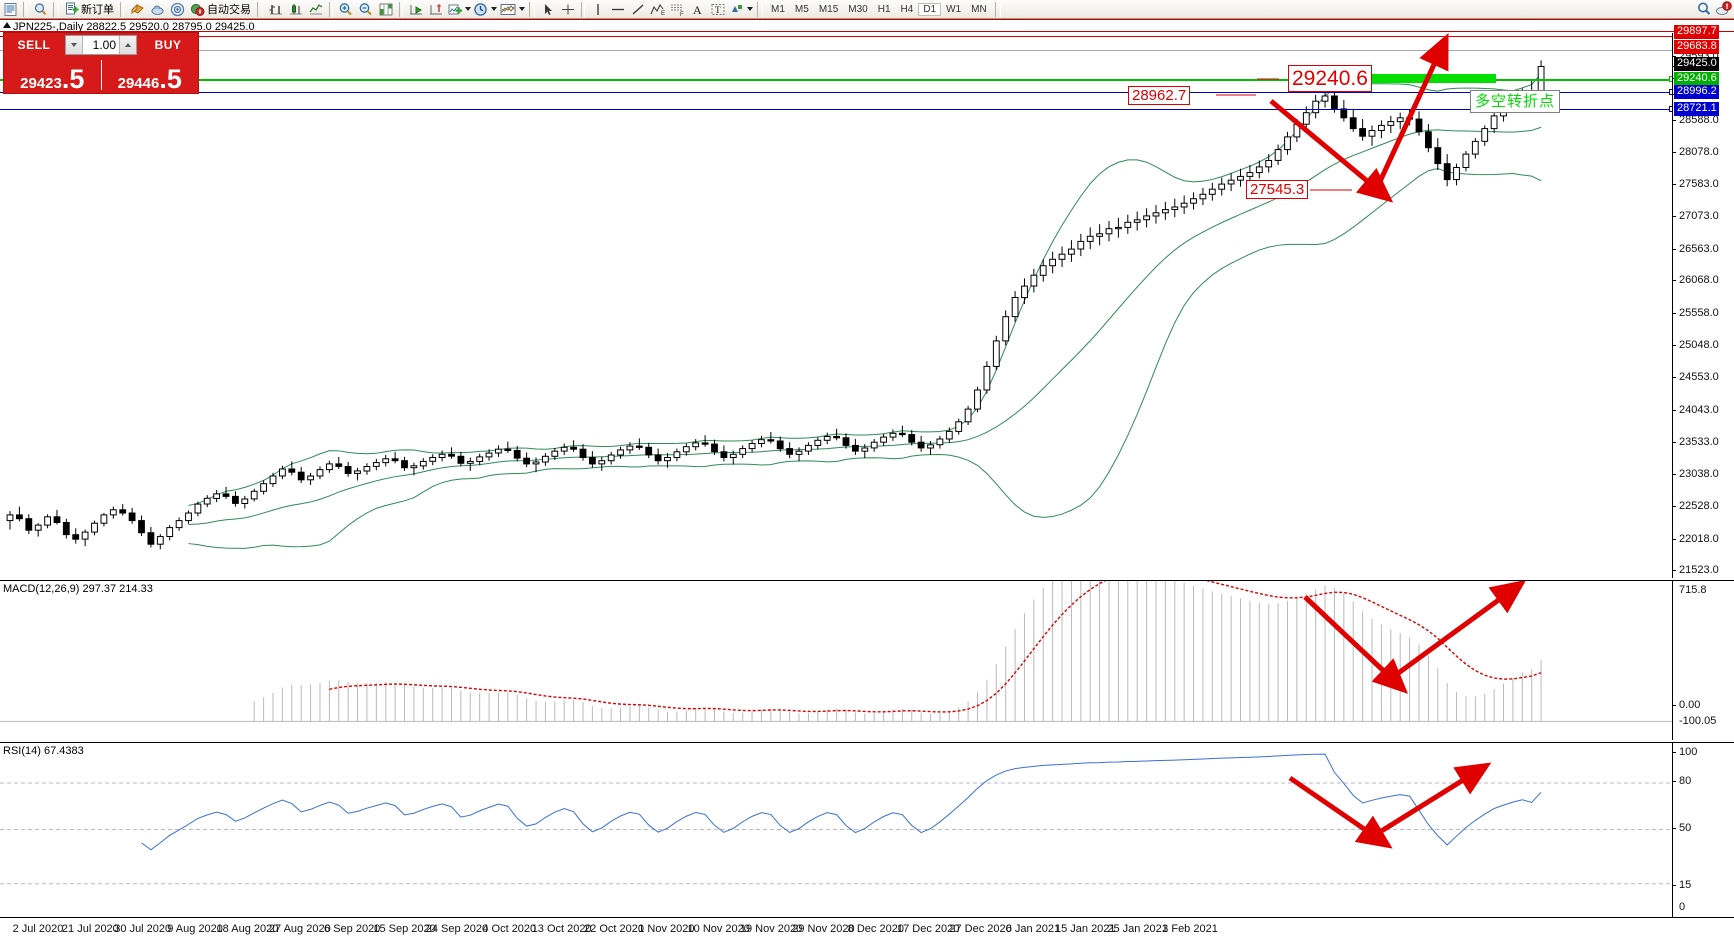 This screenshot has height=937, width=1734. Describe the element at coordinates (1277, 189) in the screenshot. I see `annotation-27545: 27545.3` at that location.